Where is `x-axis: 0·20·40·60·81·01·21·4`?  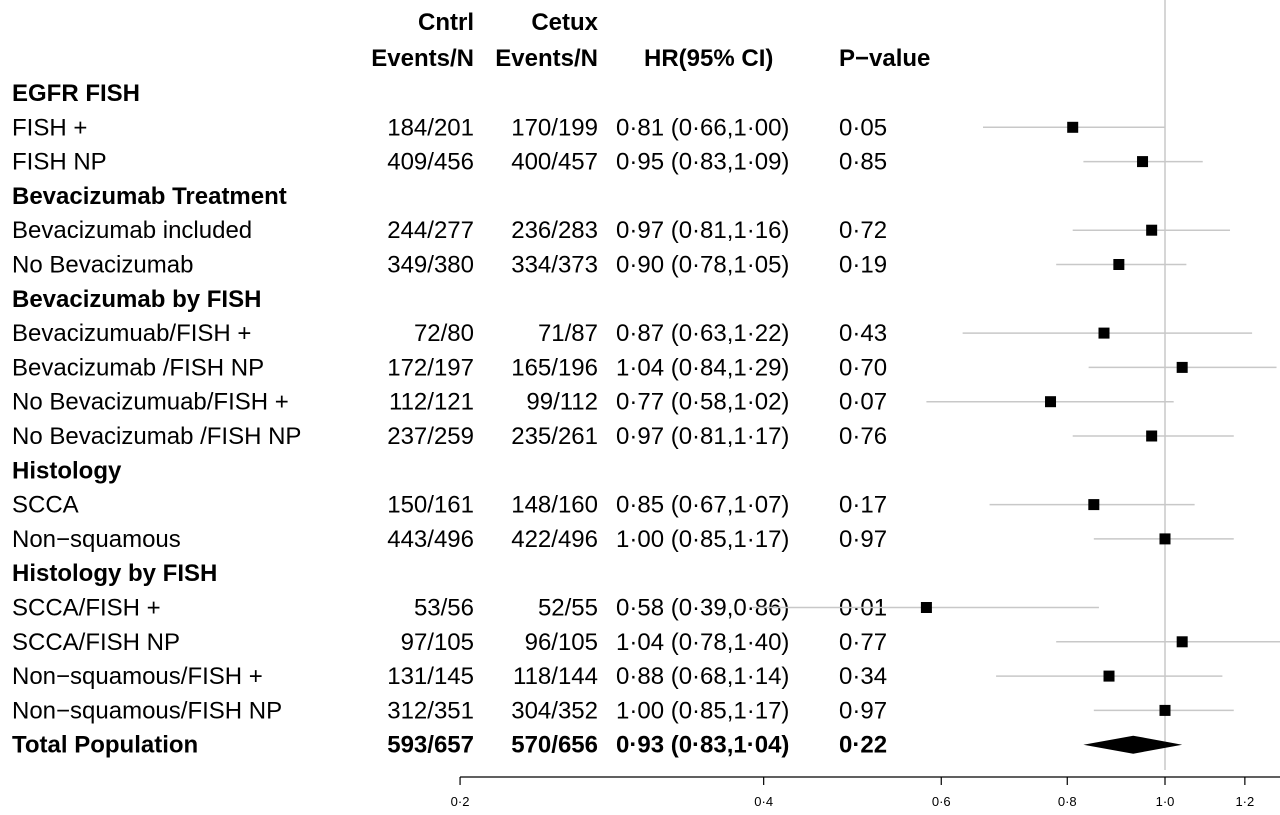
x-axis: 0·20·40·60·81·01·21·4 is located at coordinates (865, 792).